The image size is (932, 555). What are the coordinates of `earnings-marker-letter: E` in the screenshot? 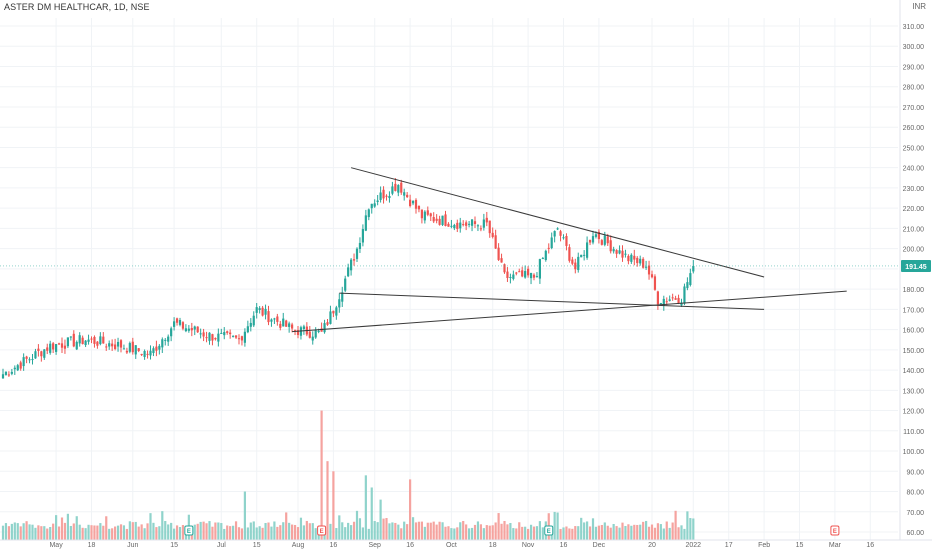 It's located at (322, 532).